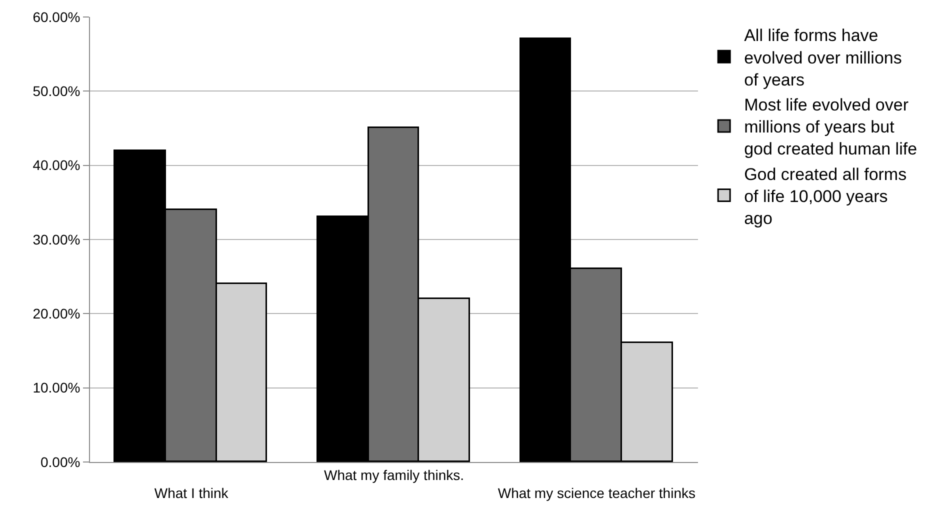 The width and height of the screenshot is (938, 515). Describe the element at coordinates (831, 127) in the screenshot. I see `legend-label: Most life evolved over millions of years but god created human life` at that location.